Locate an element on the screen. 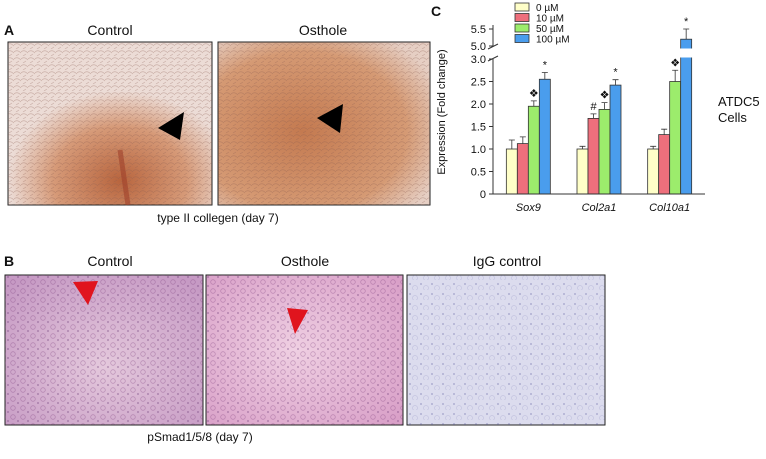 The height and width of the screenshot is (459, 766). panel-label: B is located at coordinates (9, 261).